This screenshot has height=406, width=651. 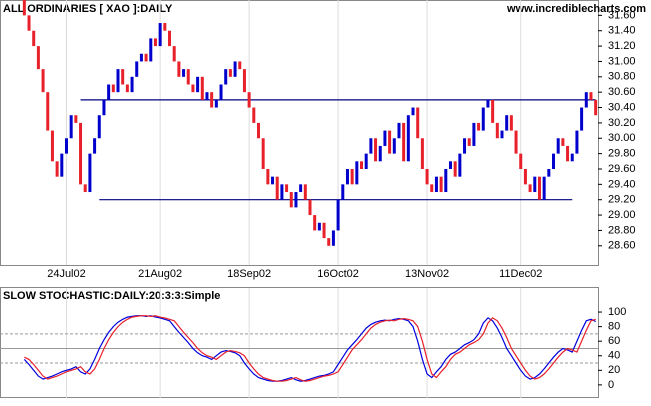 What do you see at coordinates (622, 107) in the screenshot?
I see `y-tick-label: 30.40` at bounding box center [622, 107].